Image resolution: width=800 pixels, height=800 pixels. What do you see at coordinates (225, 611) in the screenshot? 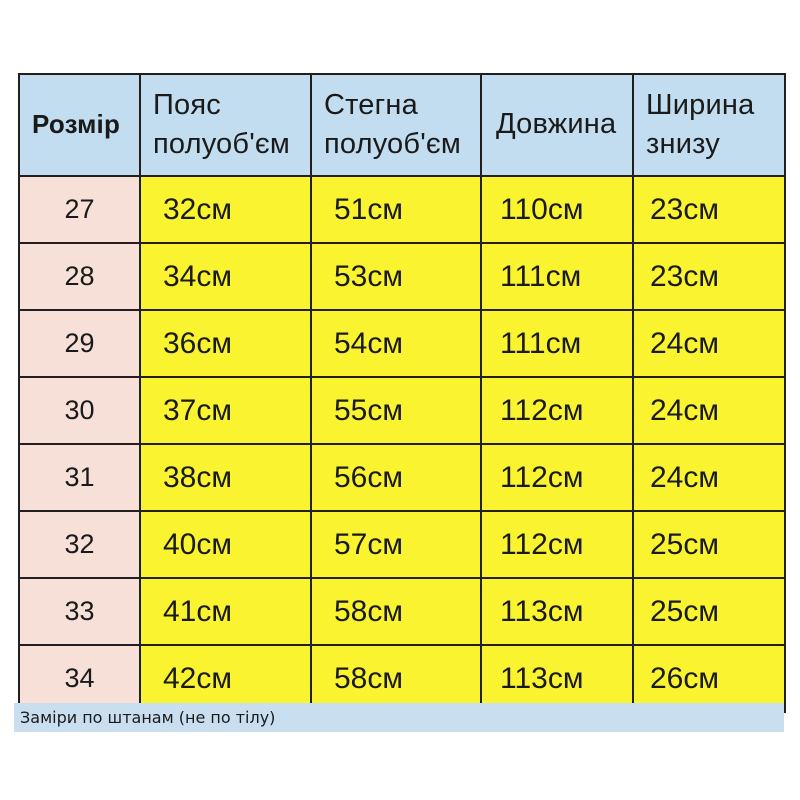
I see `cell-waist: 41см` at bounding box center [225, 611].